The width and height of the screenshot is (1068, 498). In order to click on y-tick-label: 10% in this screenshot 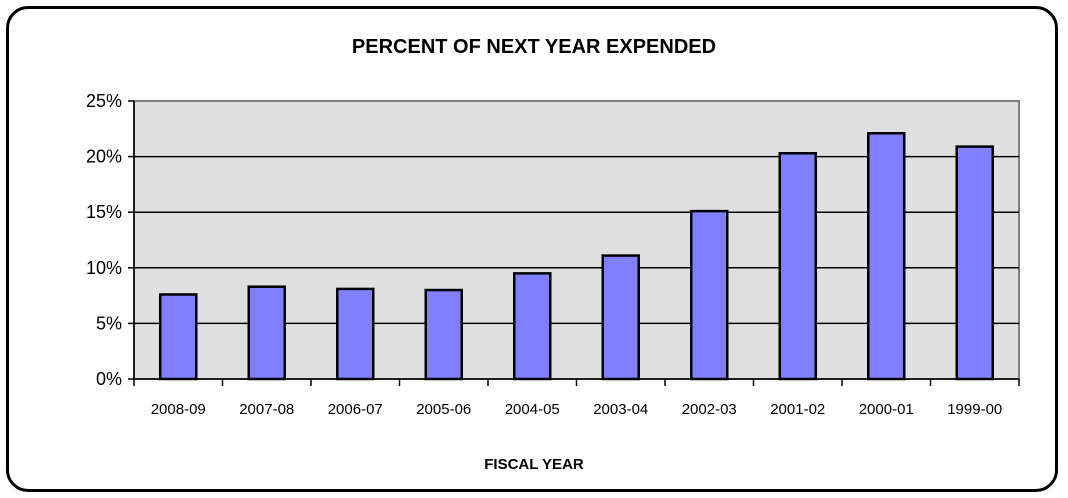, I will do `click(104, 268)`.